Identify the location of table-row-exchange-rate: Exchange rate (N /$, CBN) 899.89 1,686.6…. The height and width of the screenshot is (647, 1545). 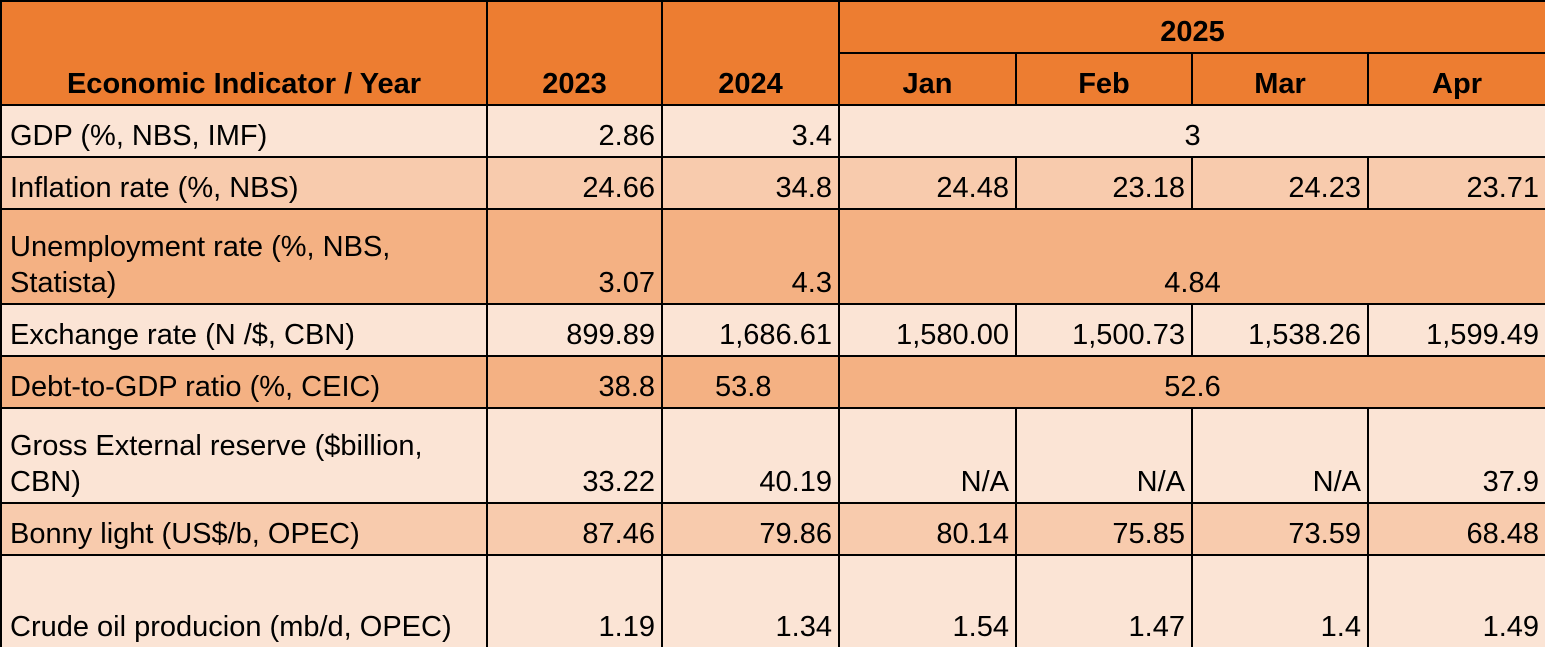
(772, 330).